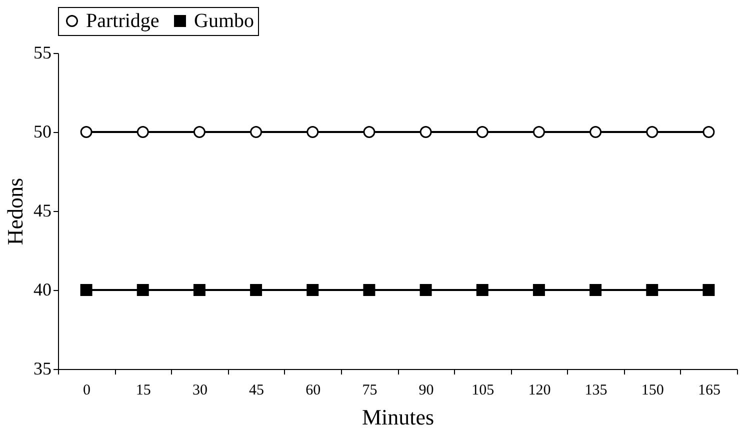 Image resolution: width=740 pixels, height=432 pixels. I want to click on x-tick-label: 165, so click(709, 390).